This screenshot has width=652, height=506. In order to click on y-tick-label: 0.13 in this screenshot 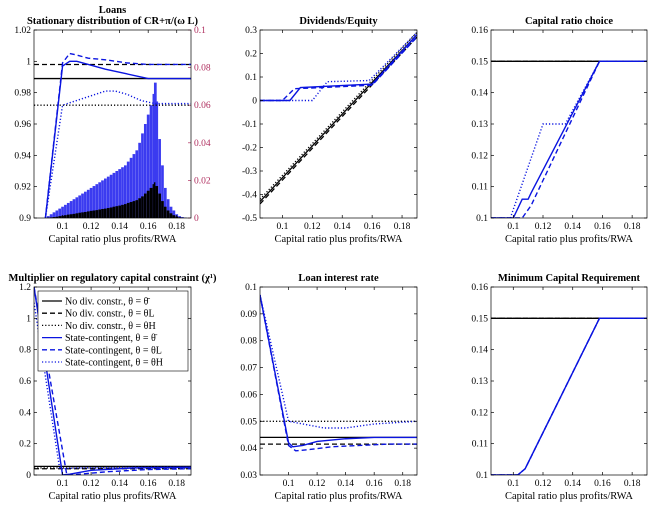, I will do `click(479, 382)`.